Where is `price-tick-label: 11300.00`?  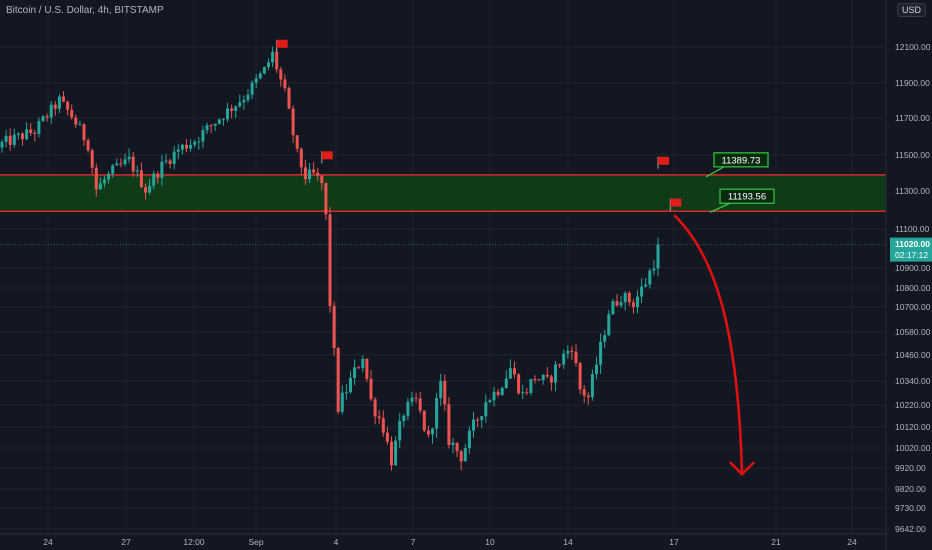
price-tick-label: 11300.00 is located at coordinates (912, 191).